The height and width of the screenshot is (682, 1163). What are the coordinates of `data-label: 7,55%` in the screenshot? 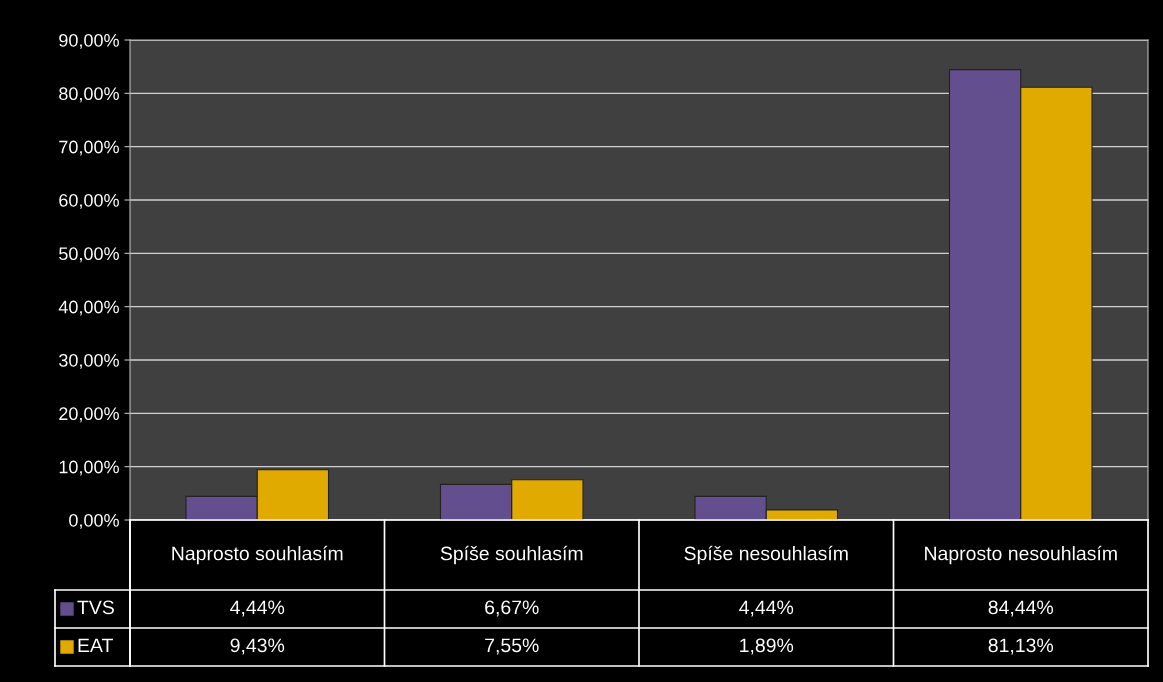 It's located at (512, 646).